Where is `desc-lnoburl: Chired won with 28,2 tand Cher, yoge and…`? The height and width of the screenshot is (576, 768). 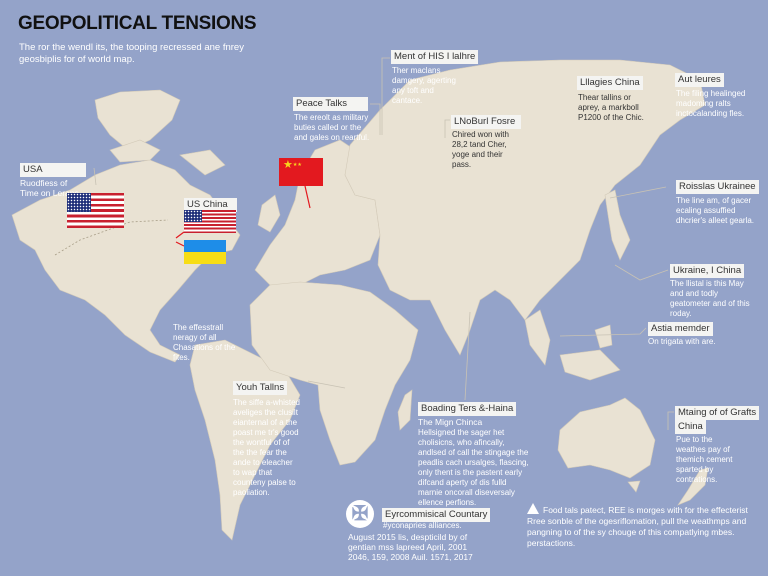 desc-lnoburl: Chired won with 28,2 tand Cher, yoge and… is located at coordinates (480, 149).